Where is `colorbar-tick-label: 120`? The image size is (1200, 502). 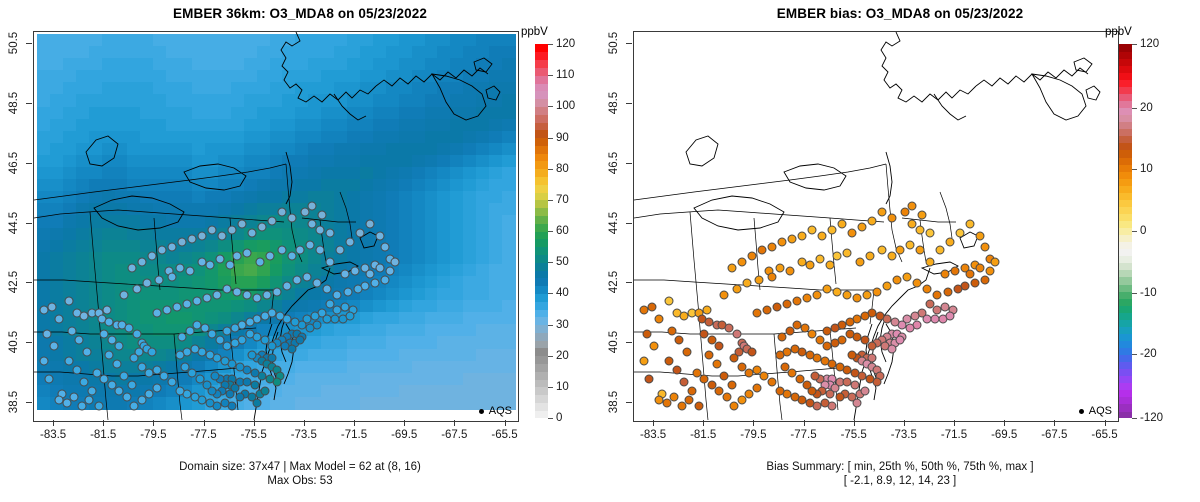
colorbar-tick-label: 120 is located at coordinates (566, 44).